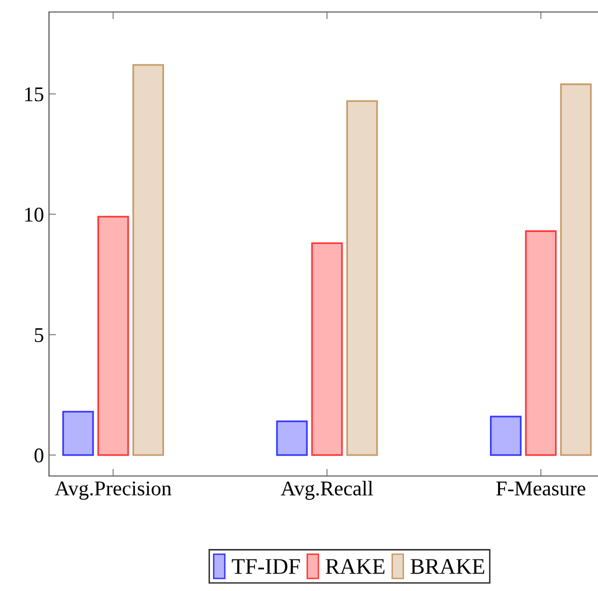 This screenshot has height=591, width=598. Describe the element at coordinates (34, 215) in the screenshot. I see `y-tick-label: 10` at that location.